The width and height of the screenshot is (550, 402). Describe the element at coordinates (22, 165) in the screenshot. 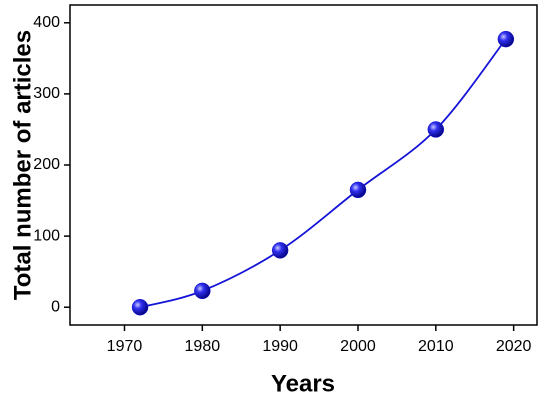

I see `y-axis-title: Total number of articles` at that location.